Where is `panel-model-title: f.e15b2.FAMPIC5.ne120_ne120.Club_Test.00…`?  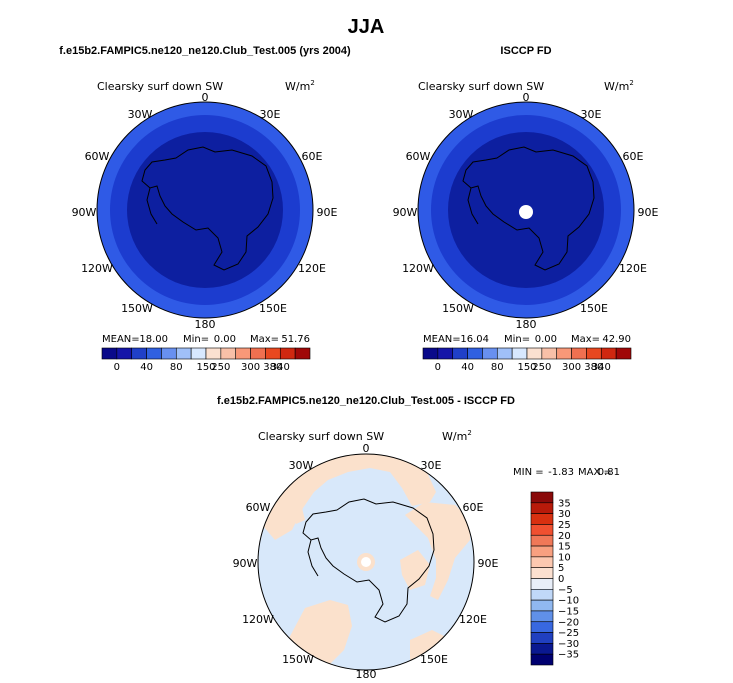 panel-model-title: f.e15b2.FAMPIC5.ne120_ne120.Club_Test.00… is located at coordinates (205, 51).